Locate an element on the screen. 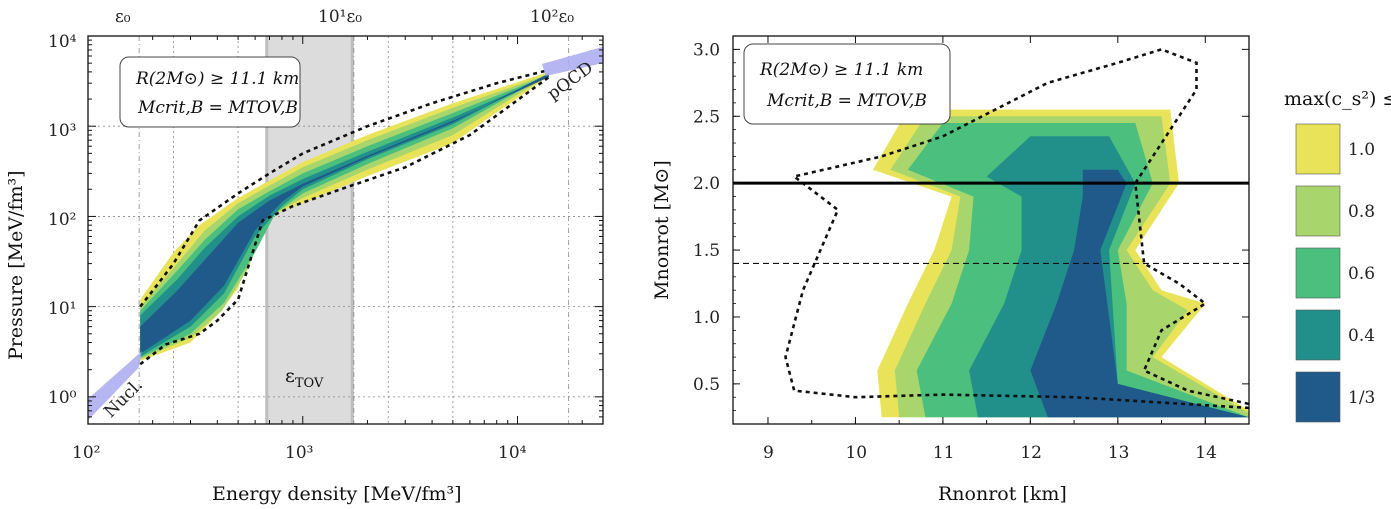  legend-swatch-0.6 is located at coordinates (1318, 273).